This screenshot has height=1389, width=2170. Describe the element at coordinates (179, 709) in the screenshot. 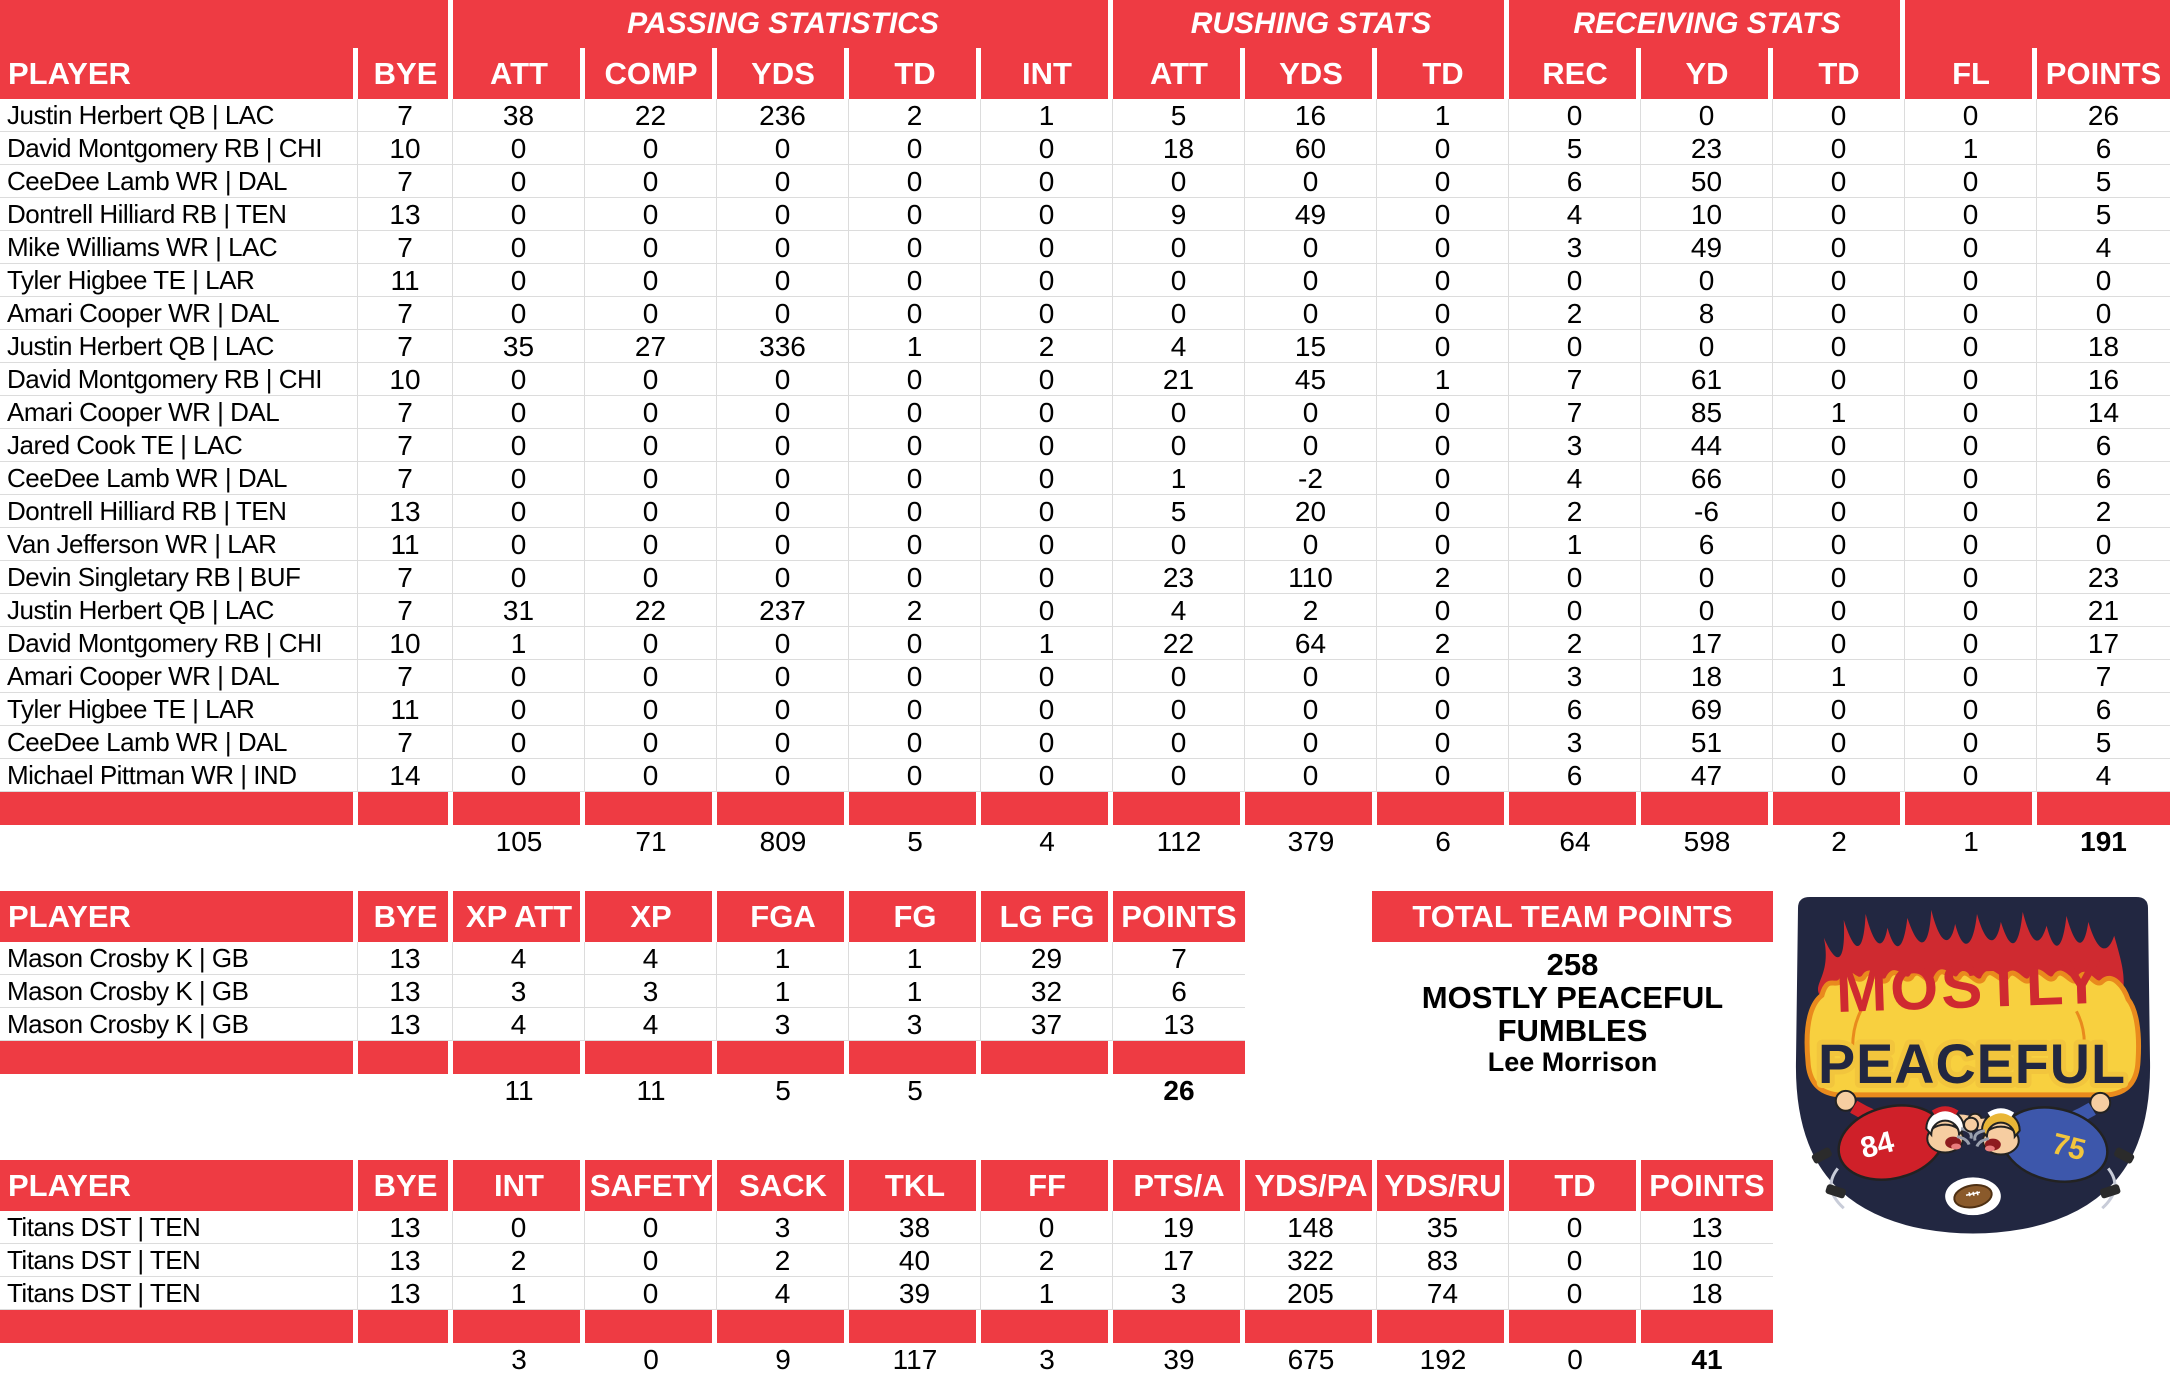

I see `player-cell: Tyler Higbee TE | LAR` at that location.